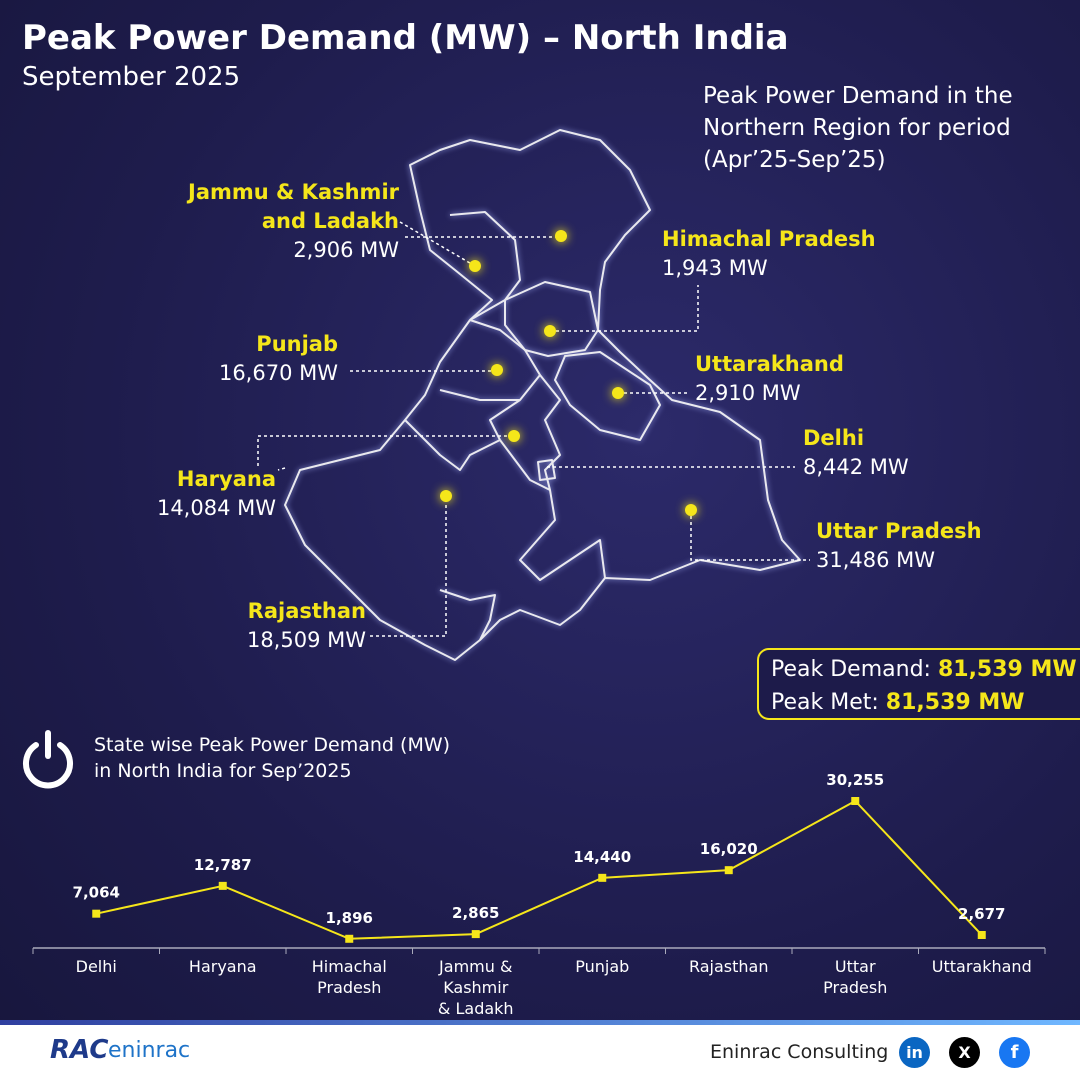 This screenshot has height=1080, width=1080. I want to click on x-tick-label: Uttarakhand, so click(981, 966).